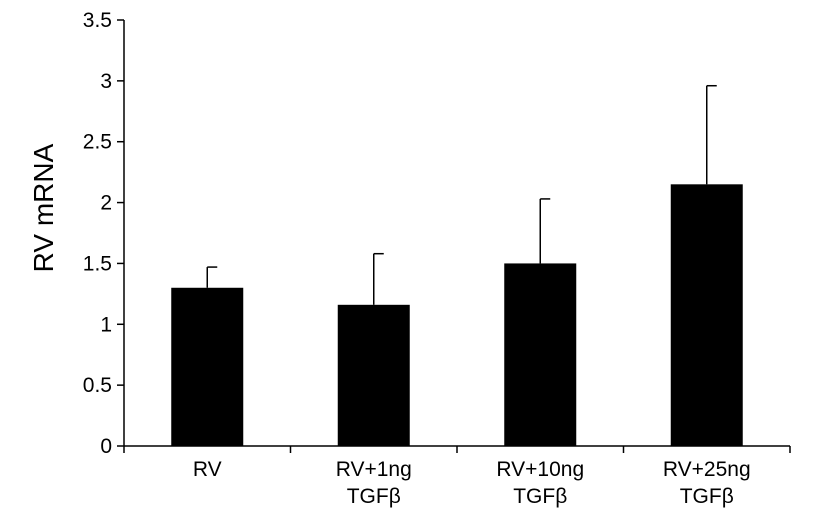 The width and height of the screenshot is (824, 517). Describe the element at coordinates (106, 81) in the screenshot. I see `y-tick-label: 3` at that location.